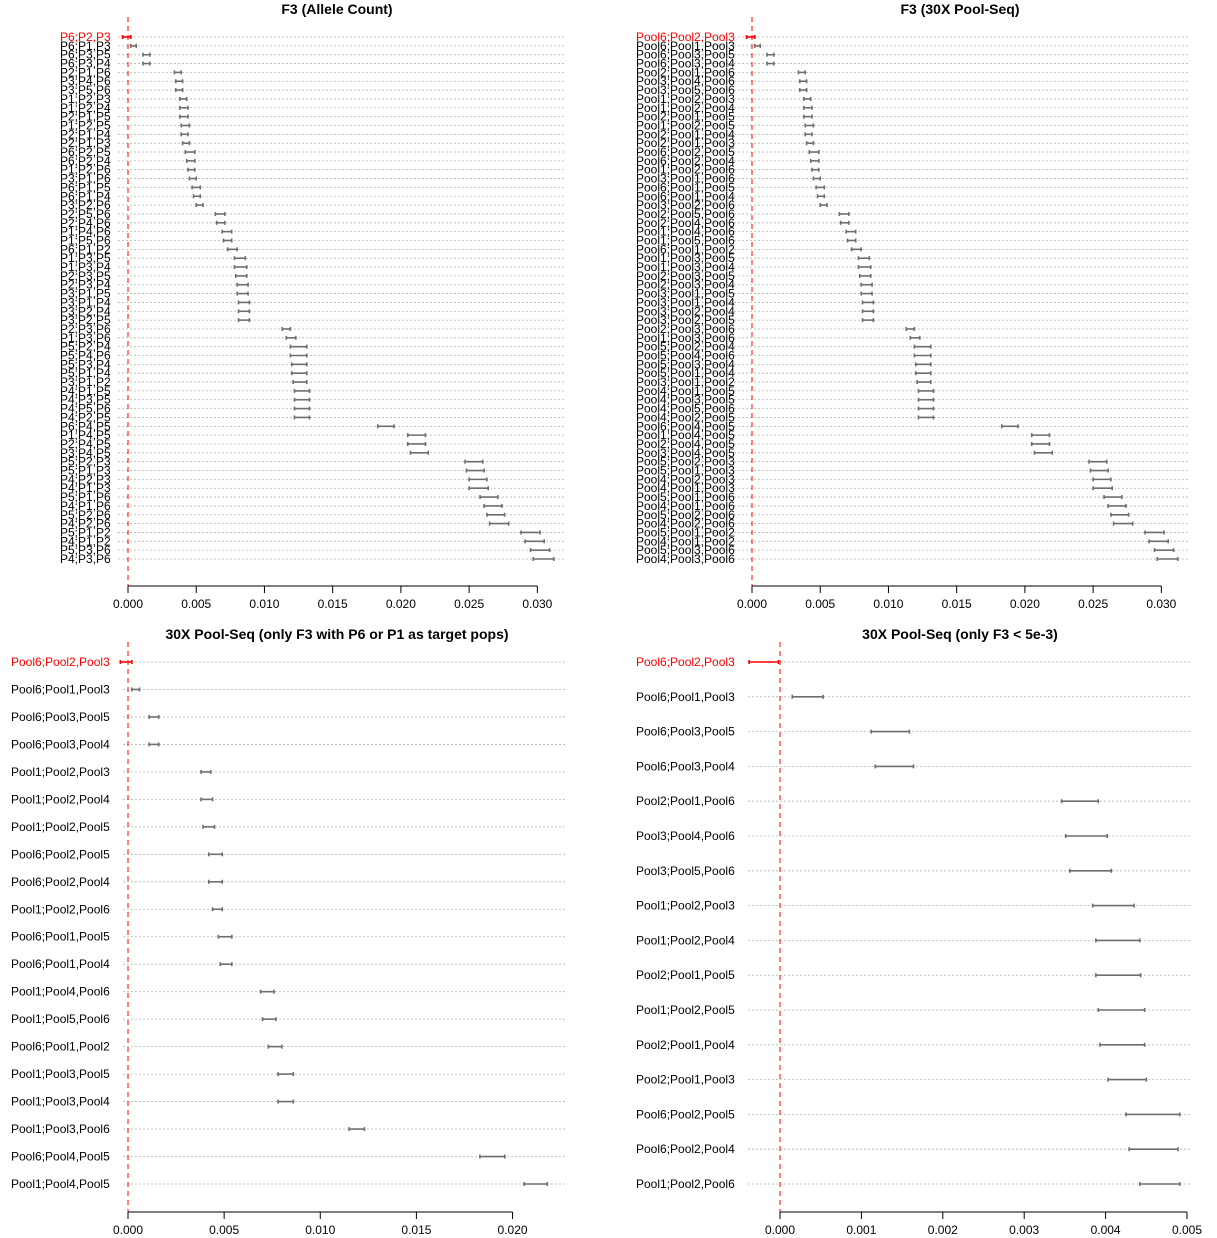 The image size is (1217, 1238). I want to click on row-label: Pool4;Pool3,Pool6, so click(685, 559).